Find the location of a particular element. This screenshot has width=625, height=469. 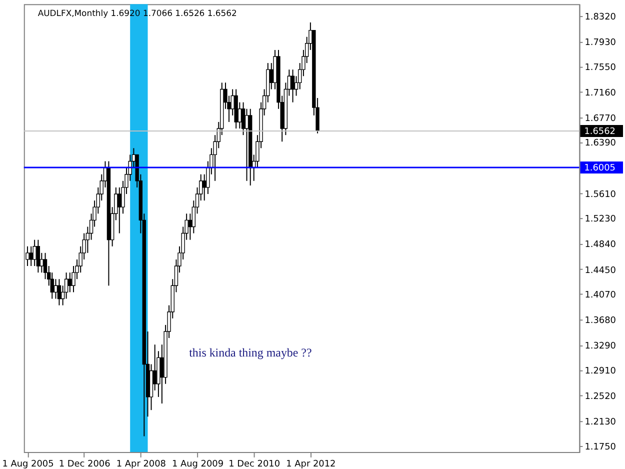

y-tick-label: 1.5230 is located at coordinates (600, 219).